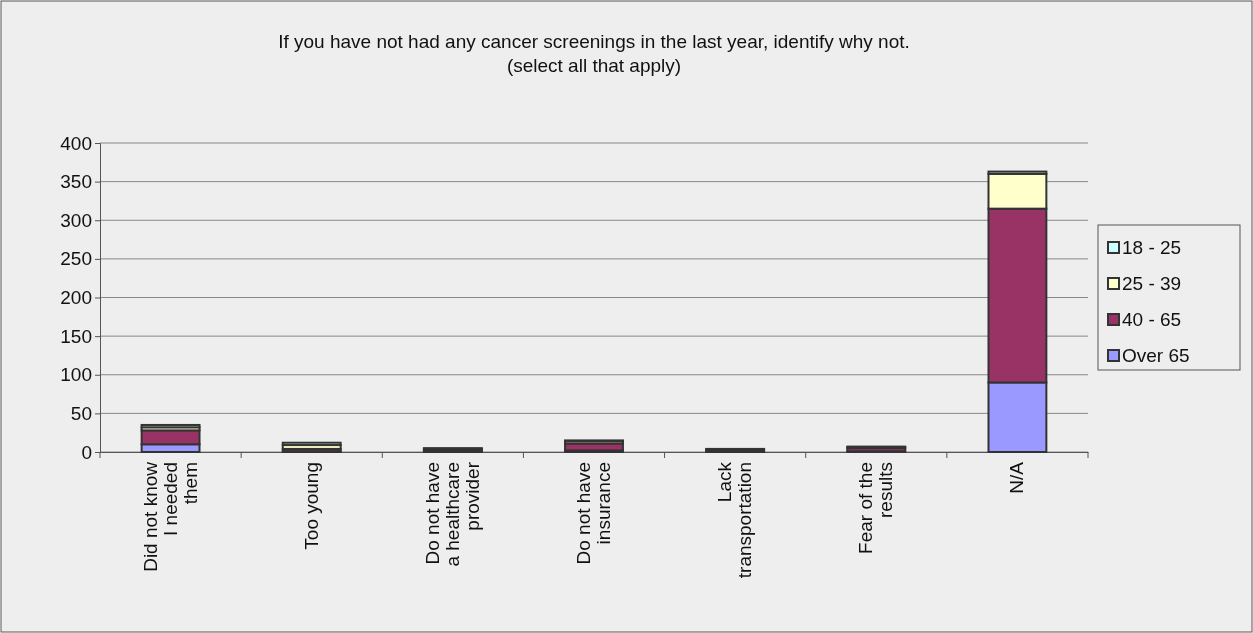  What do you see at coordinates (1156, 355) in the screenshot?
I see `legend-label: Over 65` at bounding box center [1156, 355].